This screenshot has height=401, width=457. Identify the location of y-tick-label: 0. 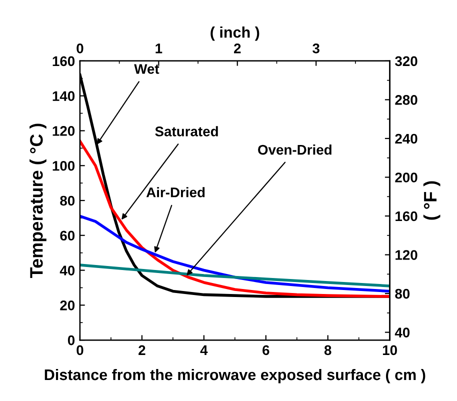
(71, 340).